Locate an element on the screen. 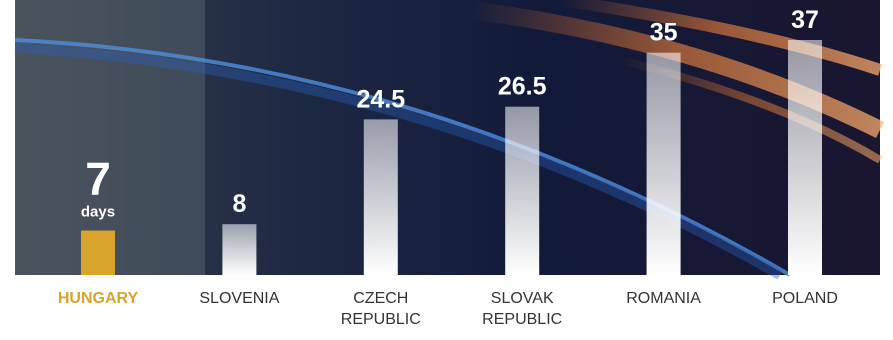 Image resolution: width=893 pixels, height=340 pixels. value-label: 7 is located at coordinates (98, 179).